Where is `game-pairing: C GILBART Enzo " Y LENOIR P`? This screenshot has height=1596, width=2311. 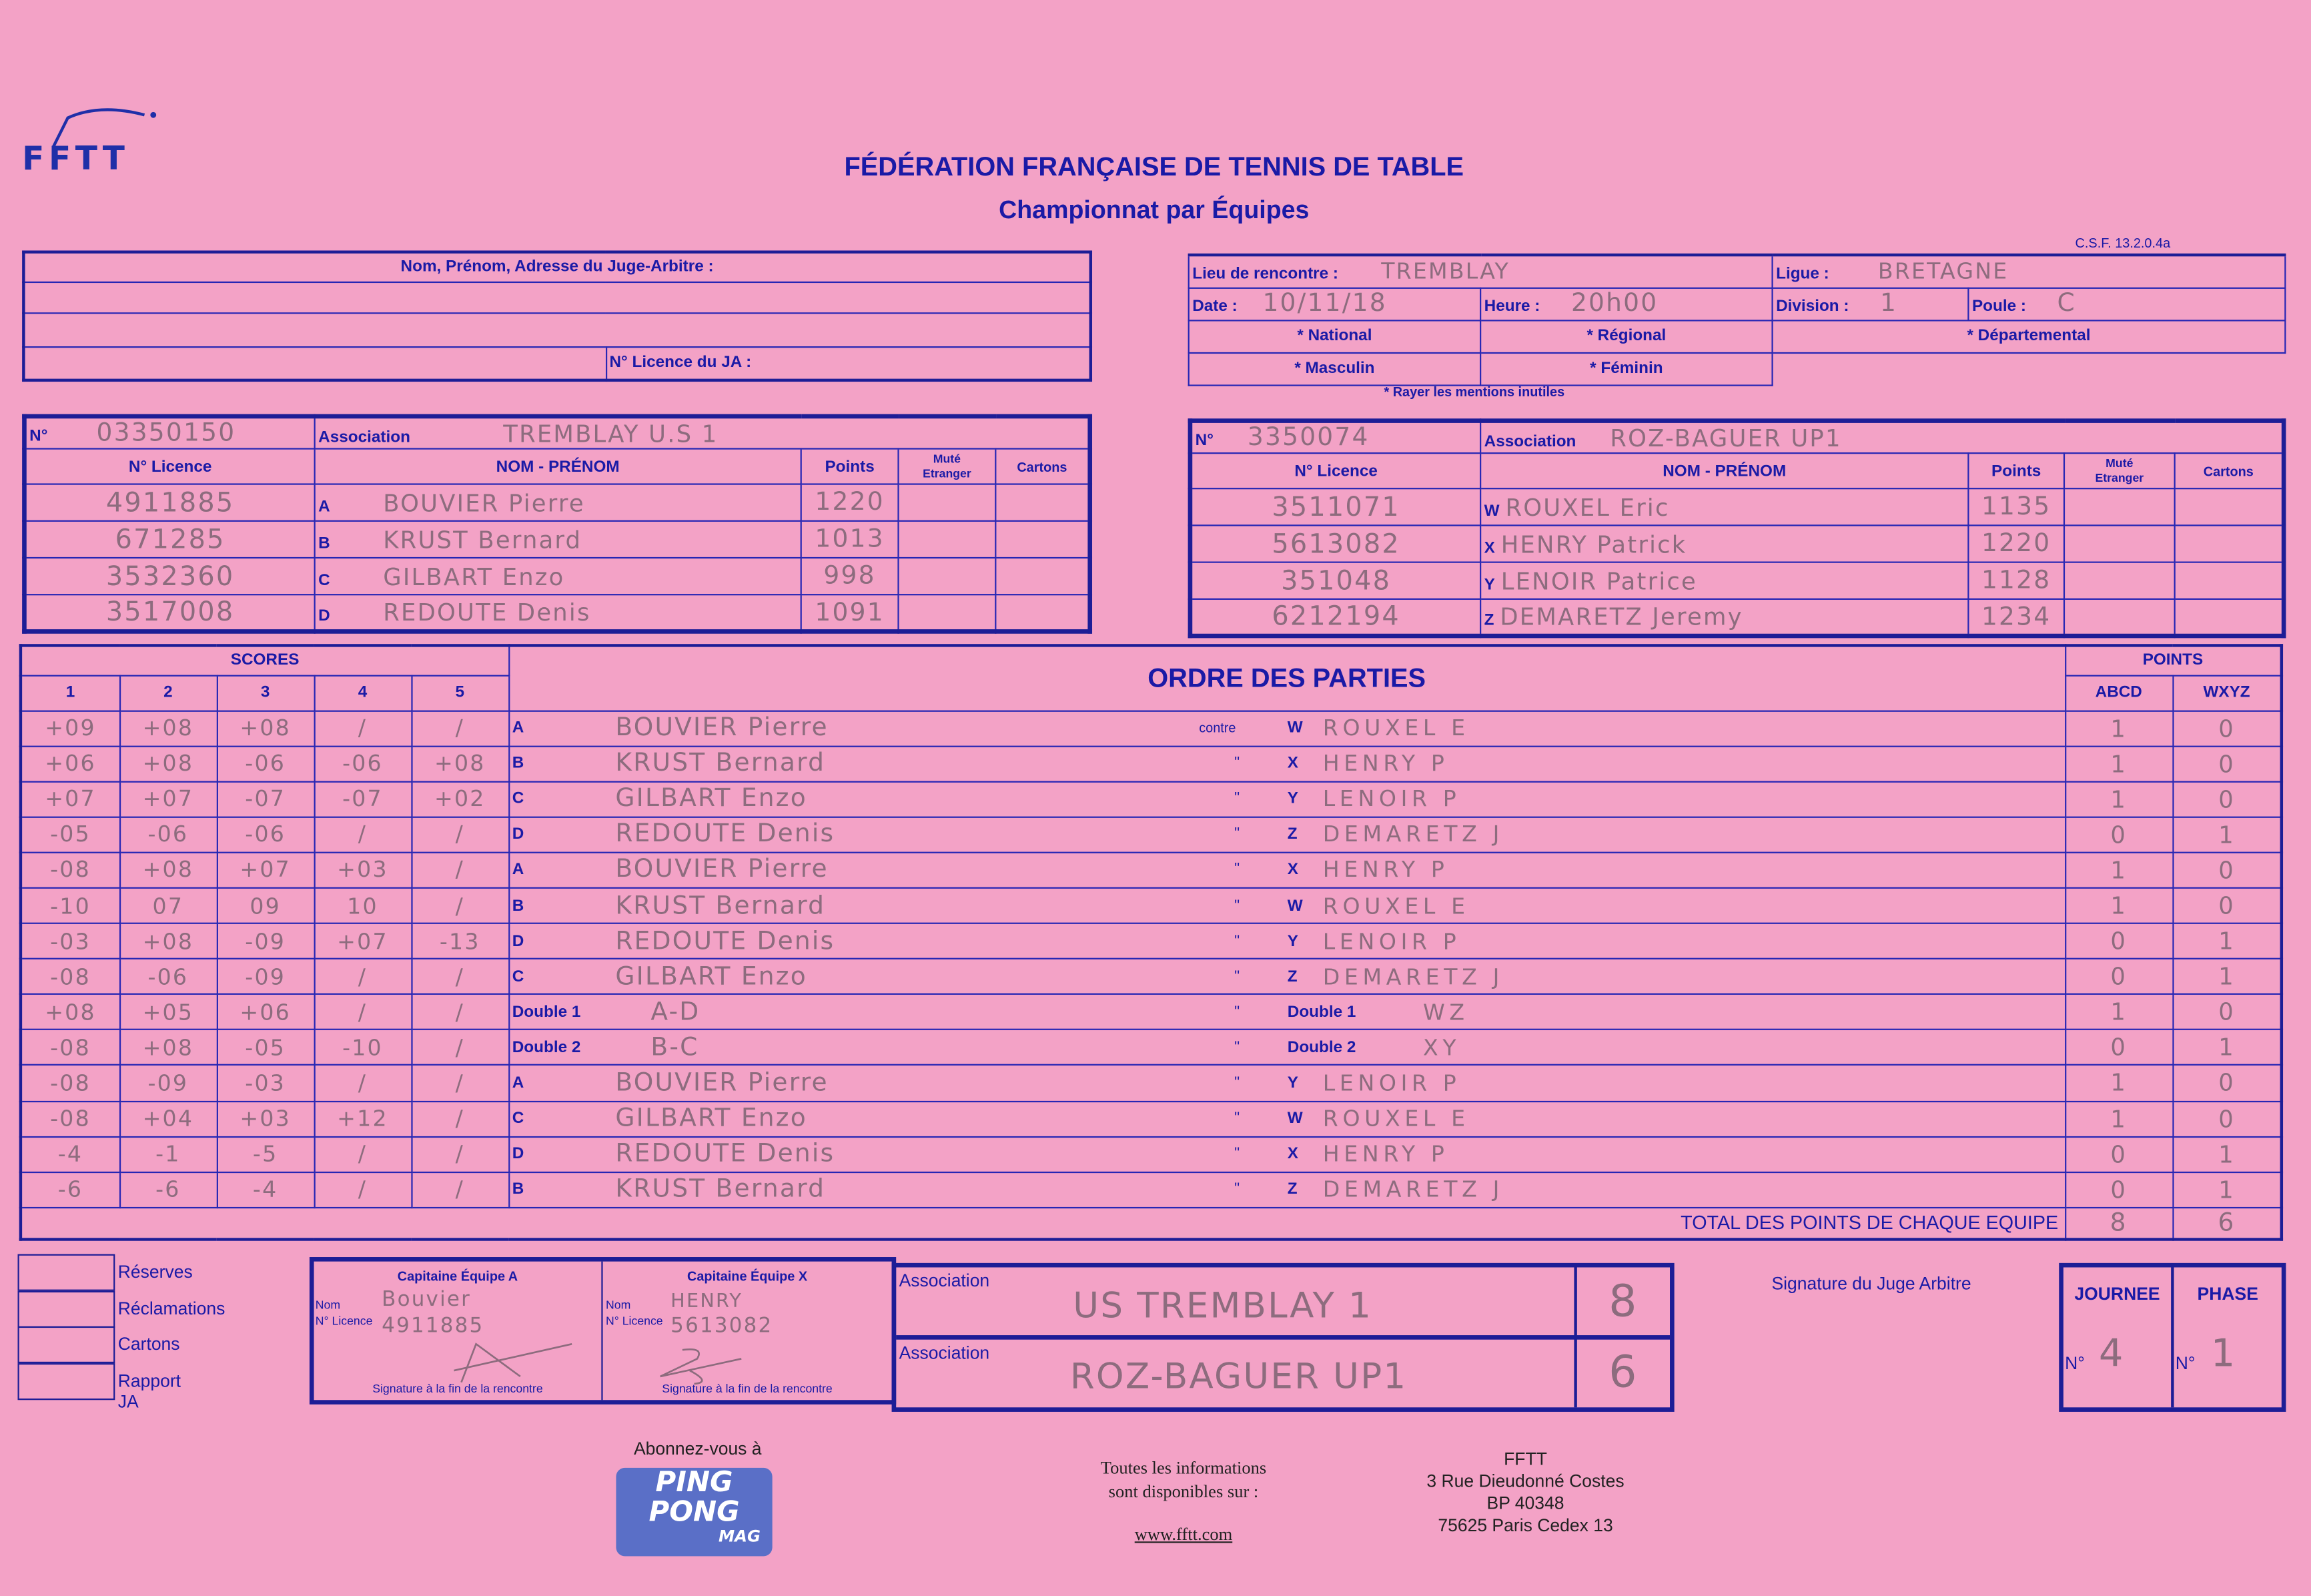
game-pairing: C GILBART Enzo " Y LENOIR P is located at coordinates (1287, 799).